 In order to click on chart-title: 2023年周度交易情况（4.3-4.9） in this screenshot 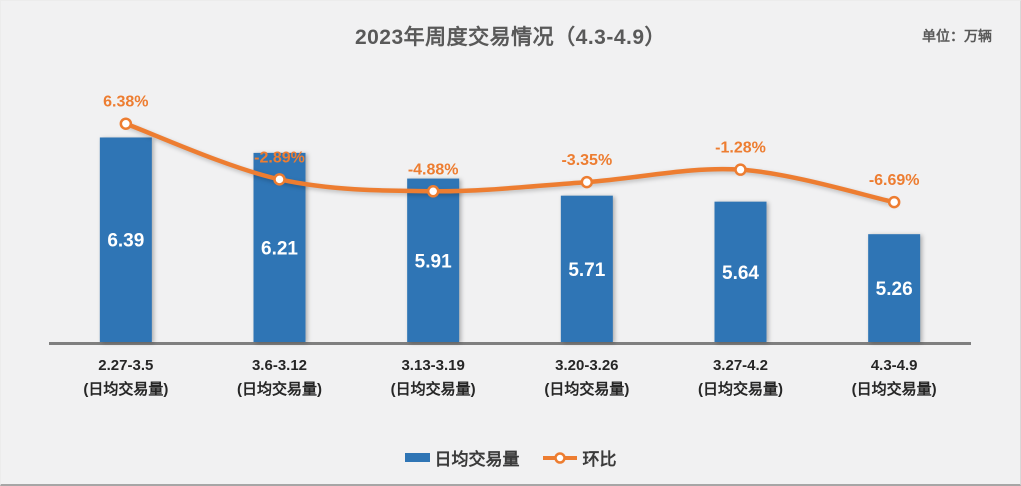, I will do `click(510, 37)`.